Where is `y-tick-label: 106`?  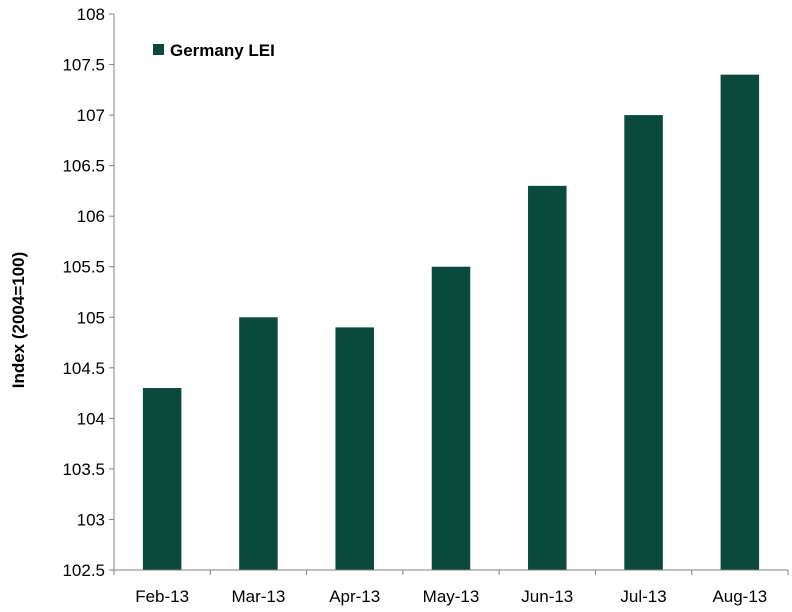
y-tick-label: 106 is located at coordinates (91, 216).